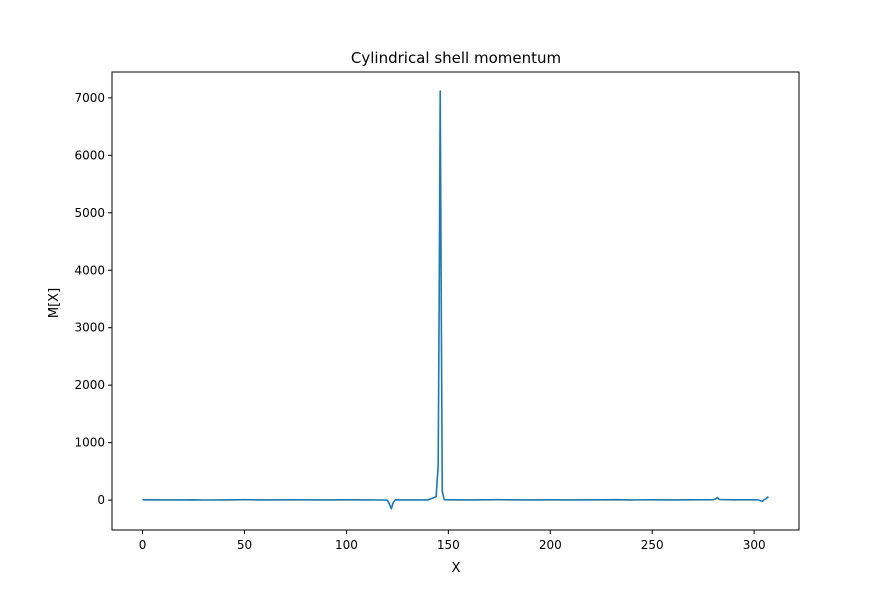 This screenshot has width=889, height=597. What do you see at coordinates (754, 545) in the screenshot?
I see `x-tick-label: 300` at bounding box center [754, 545].